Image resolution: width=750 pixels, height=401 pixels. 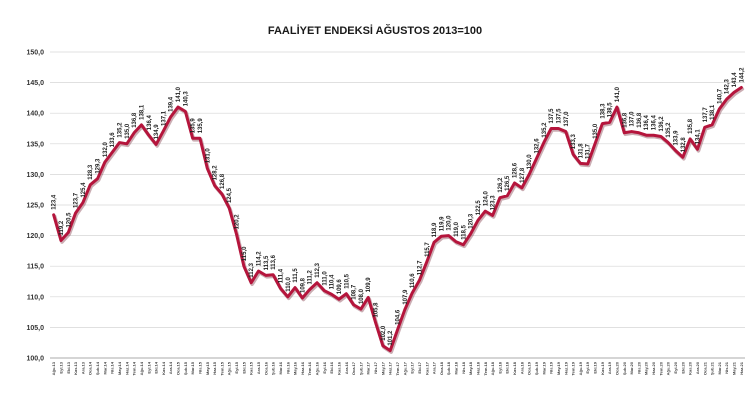 I want to click on data-label: 114,2, so click(x=260, y=258).